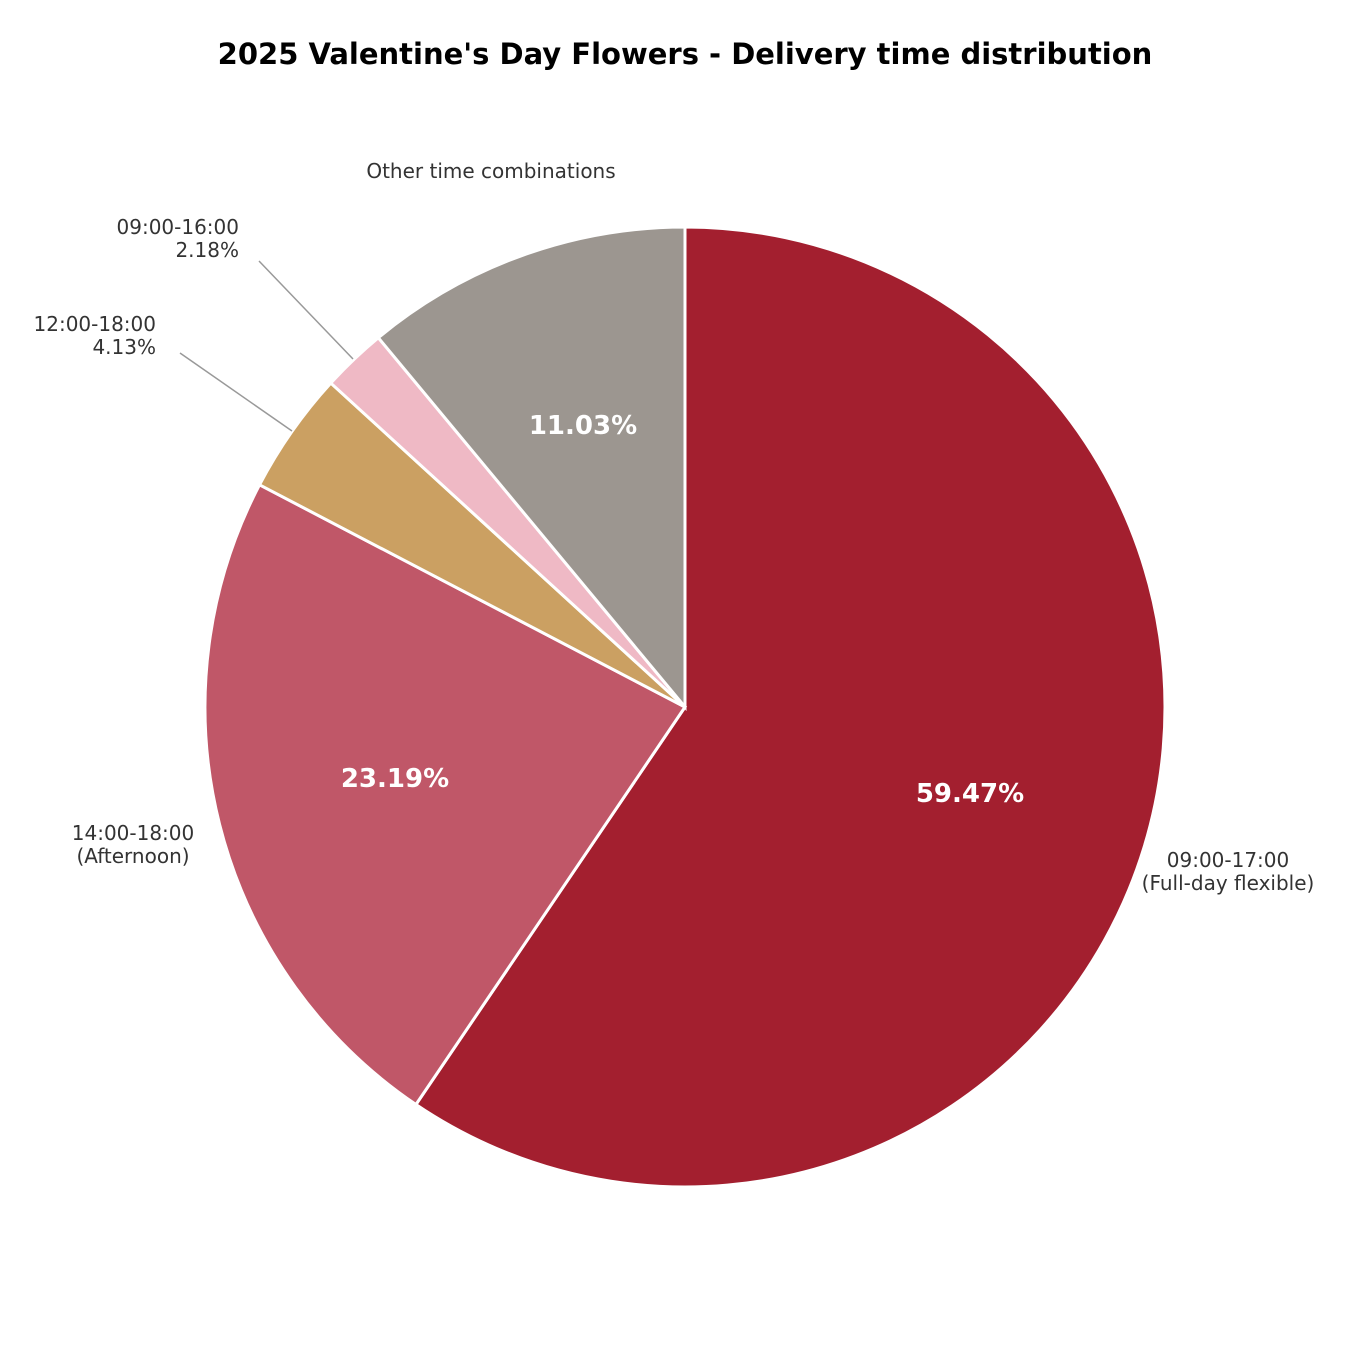 This screenshot has width=1350, height=1350. I want to click on slice-percent-label: 59.47%, so click(970, 794).